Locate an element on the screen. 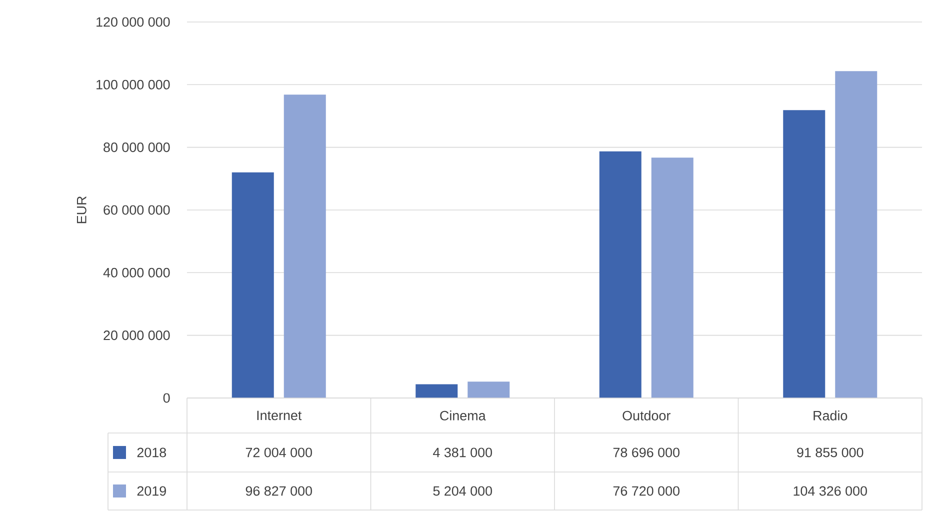  y-tick-label: 120 000 000 is located at coordinates (133, 22).